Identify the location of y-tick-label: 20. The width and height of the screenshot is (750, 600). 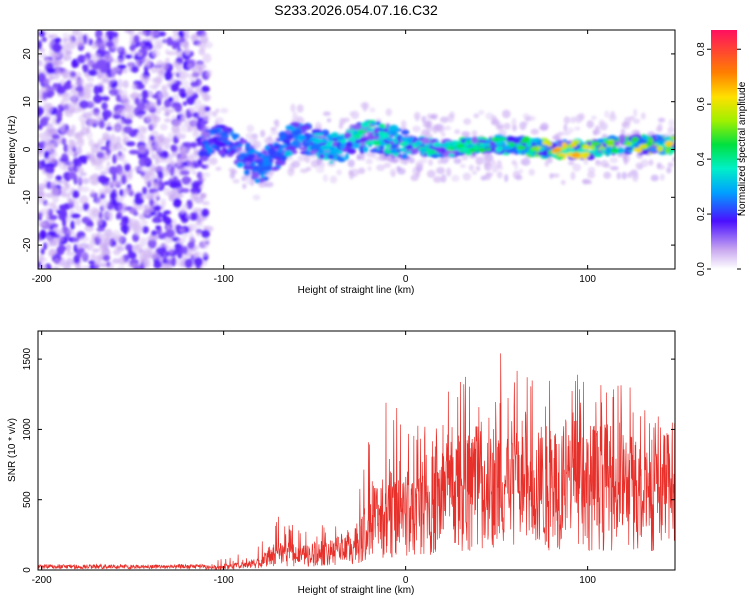
(27, 54).